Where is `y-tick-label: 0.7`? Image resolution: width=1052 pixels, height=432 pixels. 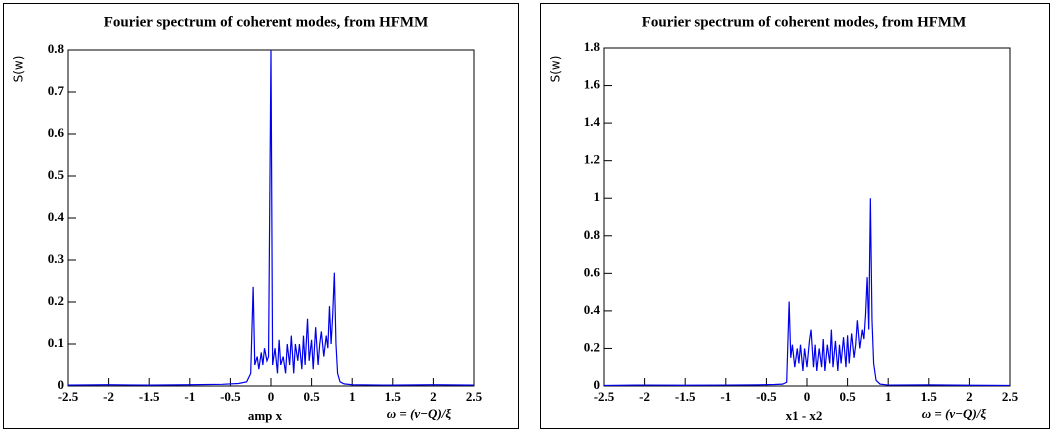
y-tick-label: 0.7 is located at coordinates (56, 90).